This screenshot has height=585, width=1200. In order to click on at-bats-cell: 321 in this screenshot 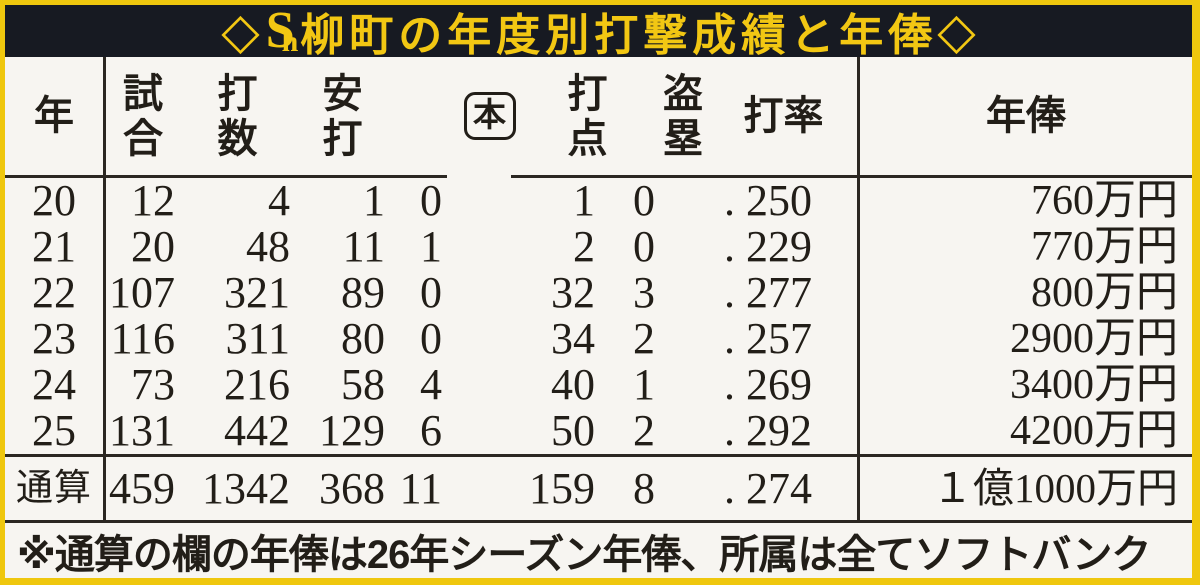, I will do `click(257, 292)`.